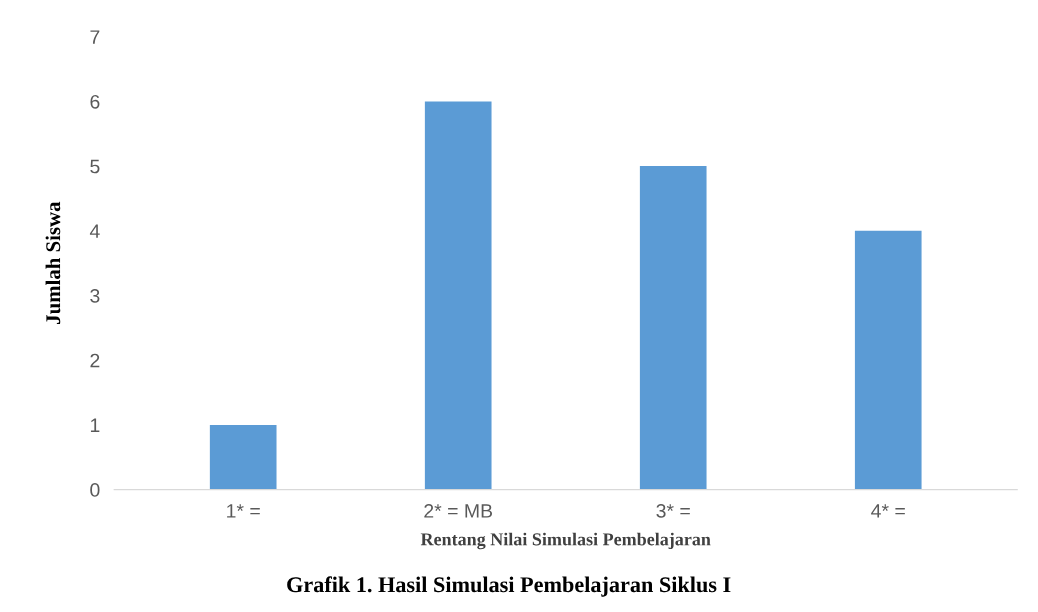  What do you see at coordinates (95, 101) in the screenshot?
I see `y-tick-label: 6` at bounding box center [95, 101].